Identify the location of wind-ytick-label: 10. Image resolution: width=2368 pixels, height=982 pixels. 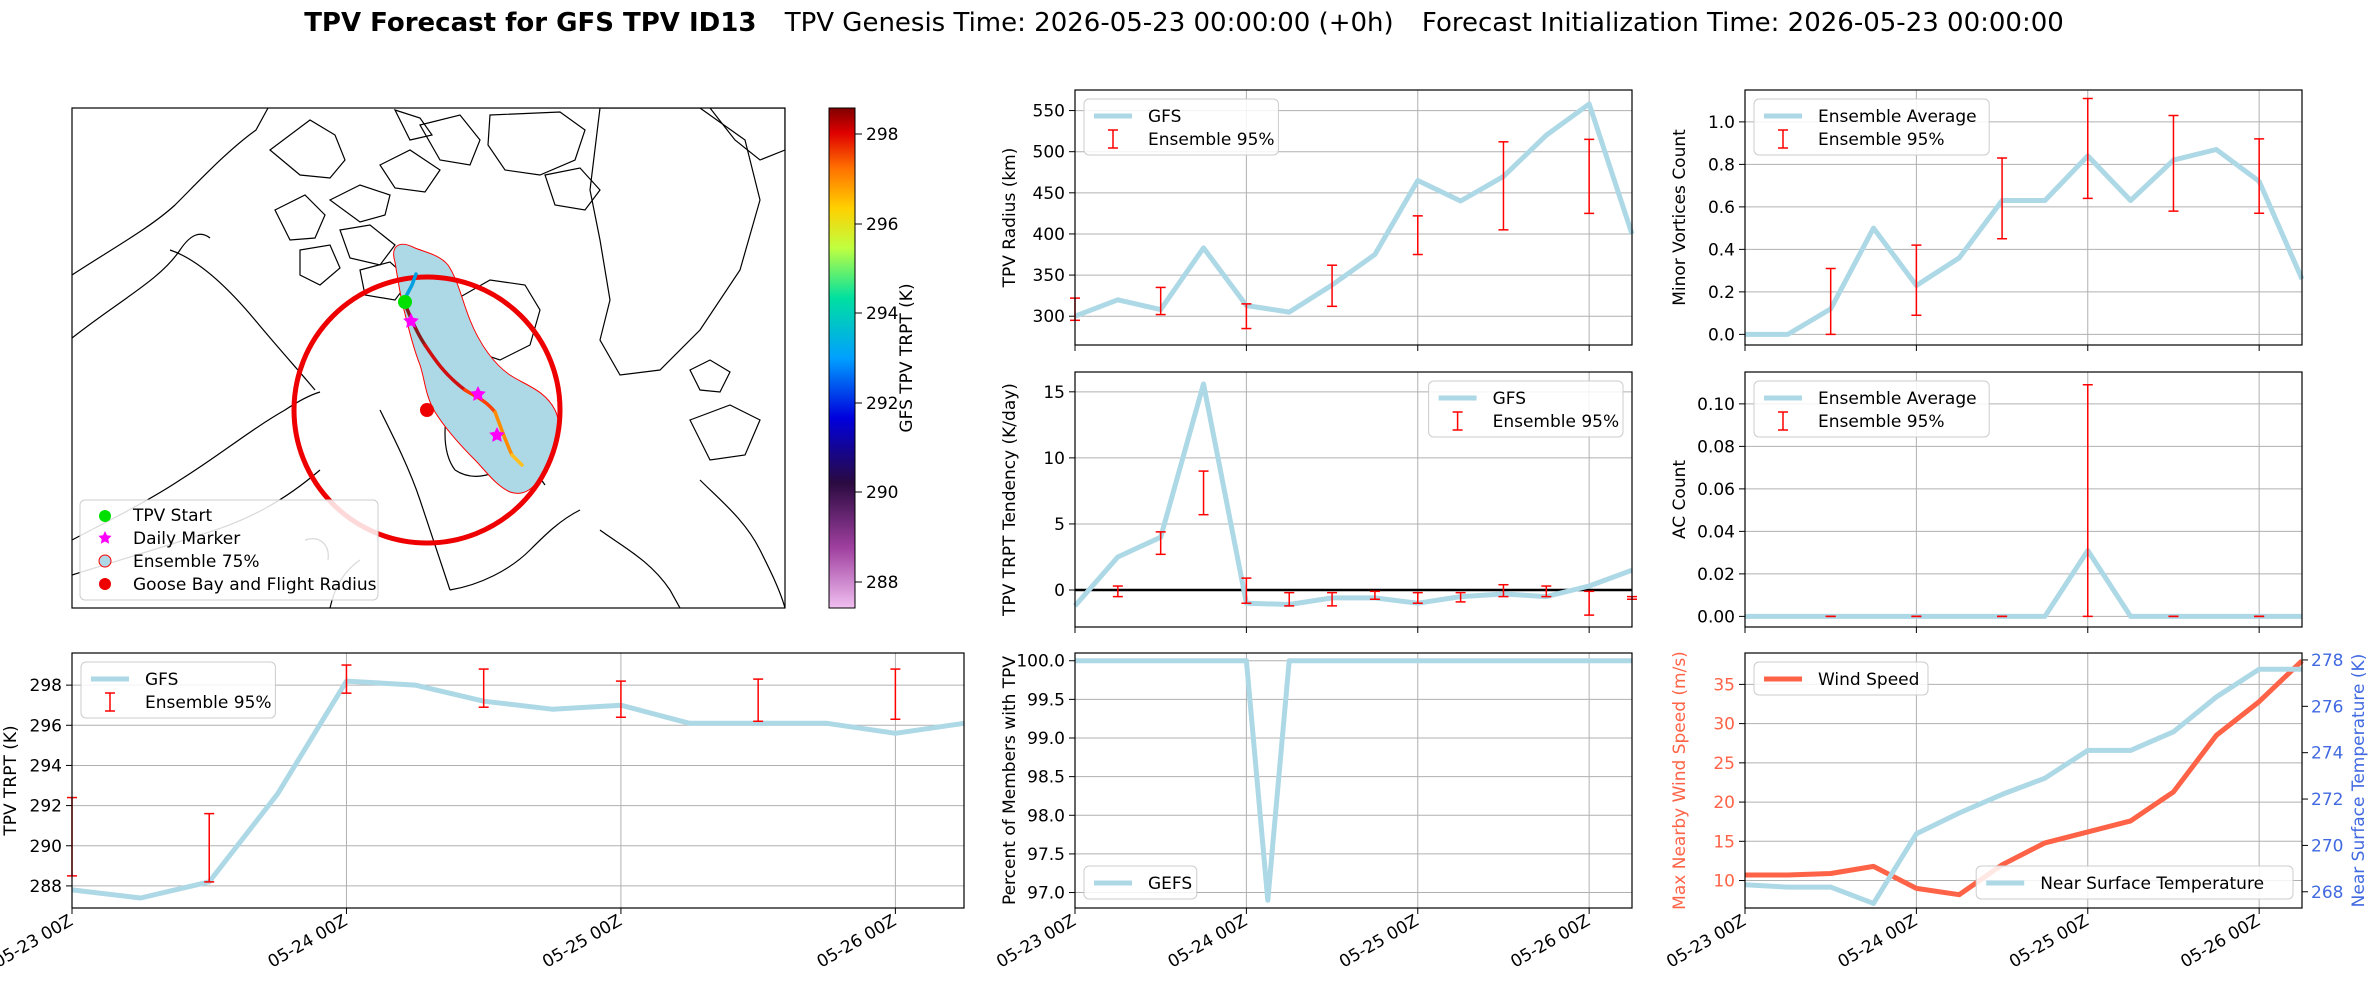
(1724, 882).